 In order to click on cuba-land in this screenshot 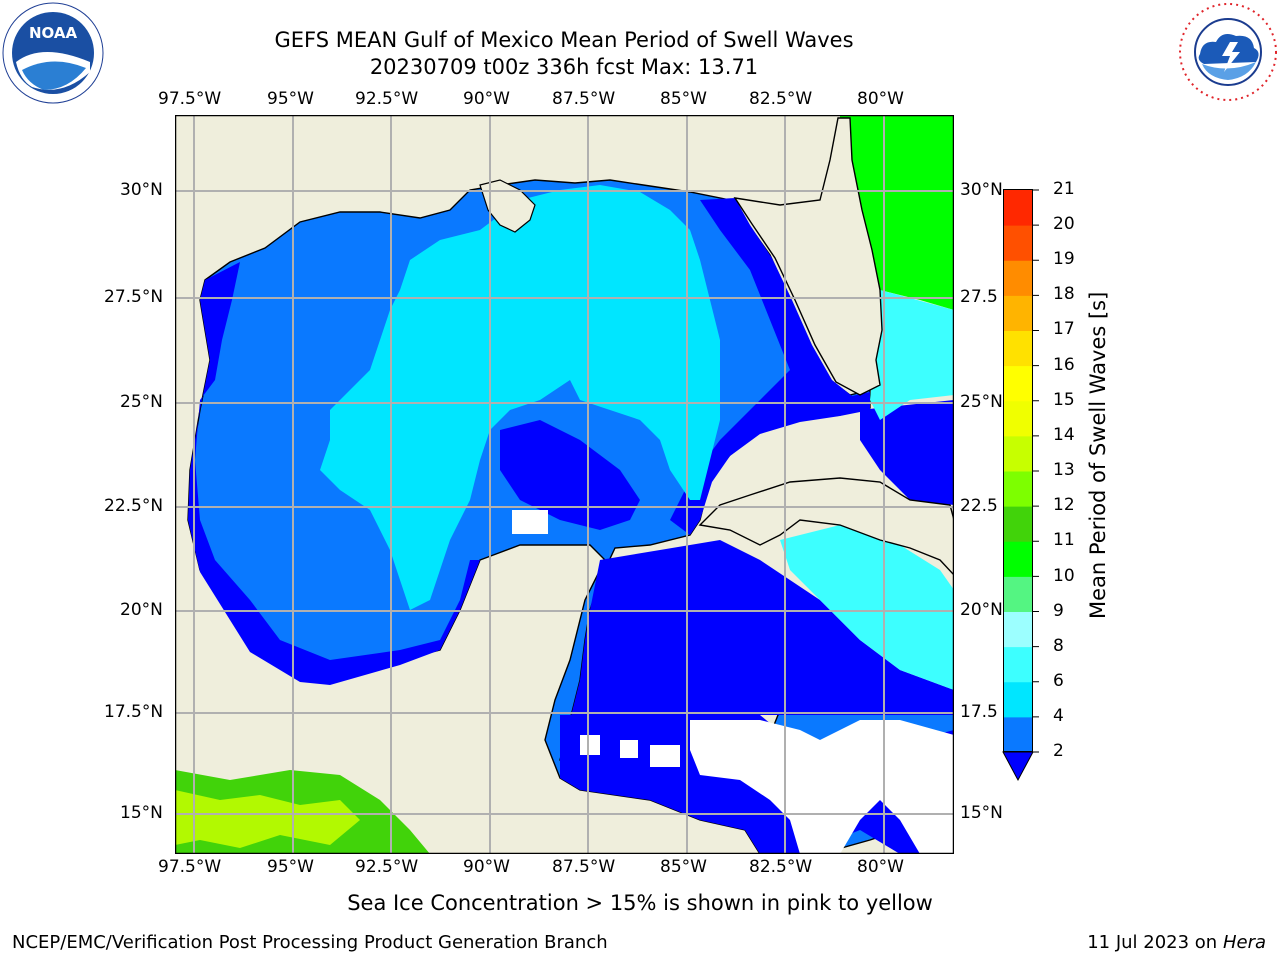, I will do `click(826, 527)`.